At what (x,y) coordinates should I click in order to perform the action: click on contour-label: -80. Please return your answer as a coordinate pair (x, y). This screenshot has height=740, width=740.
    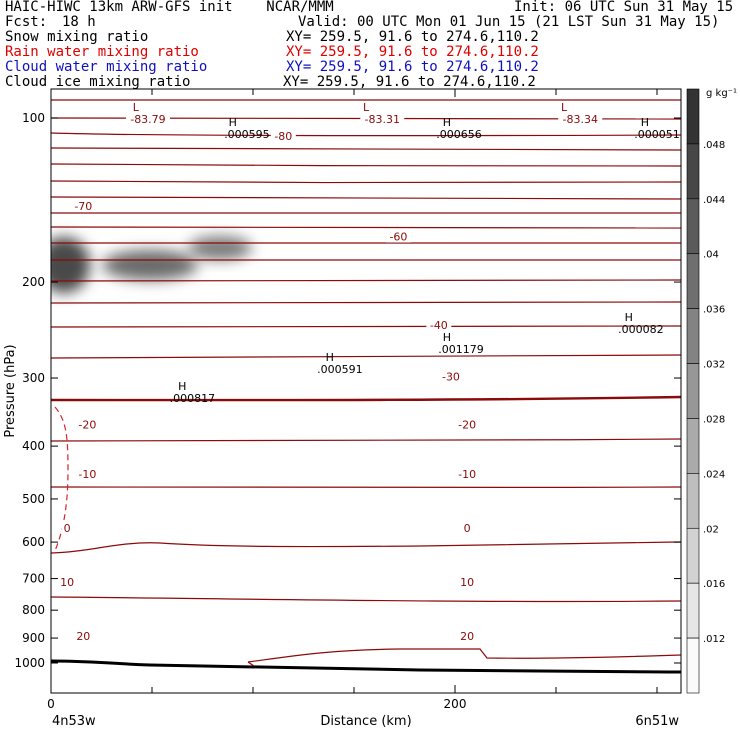
    Looking at the image, I should click on (283, 136).